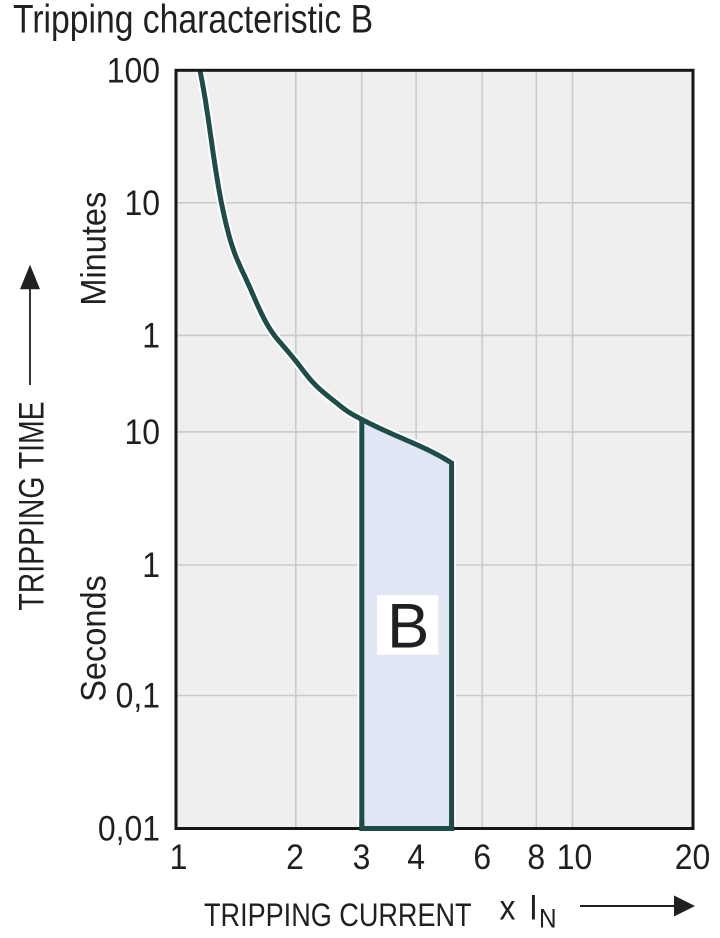 The height and width of the screenshot is (938, 720). What do you see at coordinates (693, 857) in the screenshot?
I see `svg-text: 20` at bounding box center [693, 857].